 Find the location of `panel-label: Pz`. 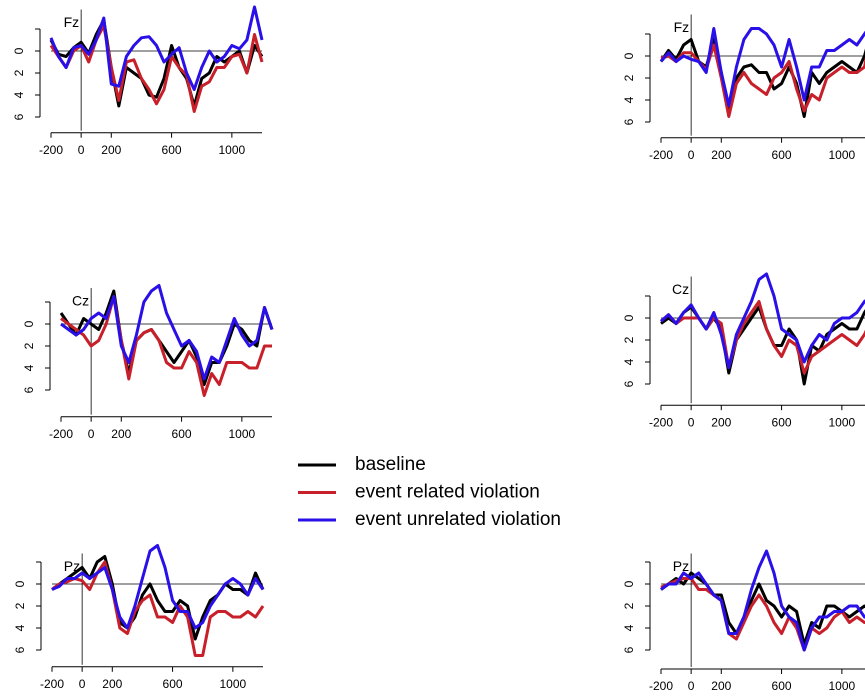

panel-label: Pz is located at coordinates (681, 566).